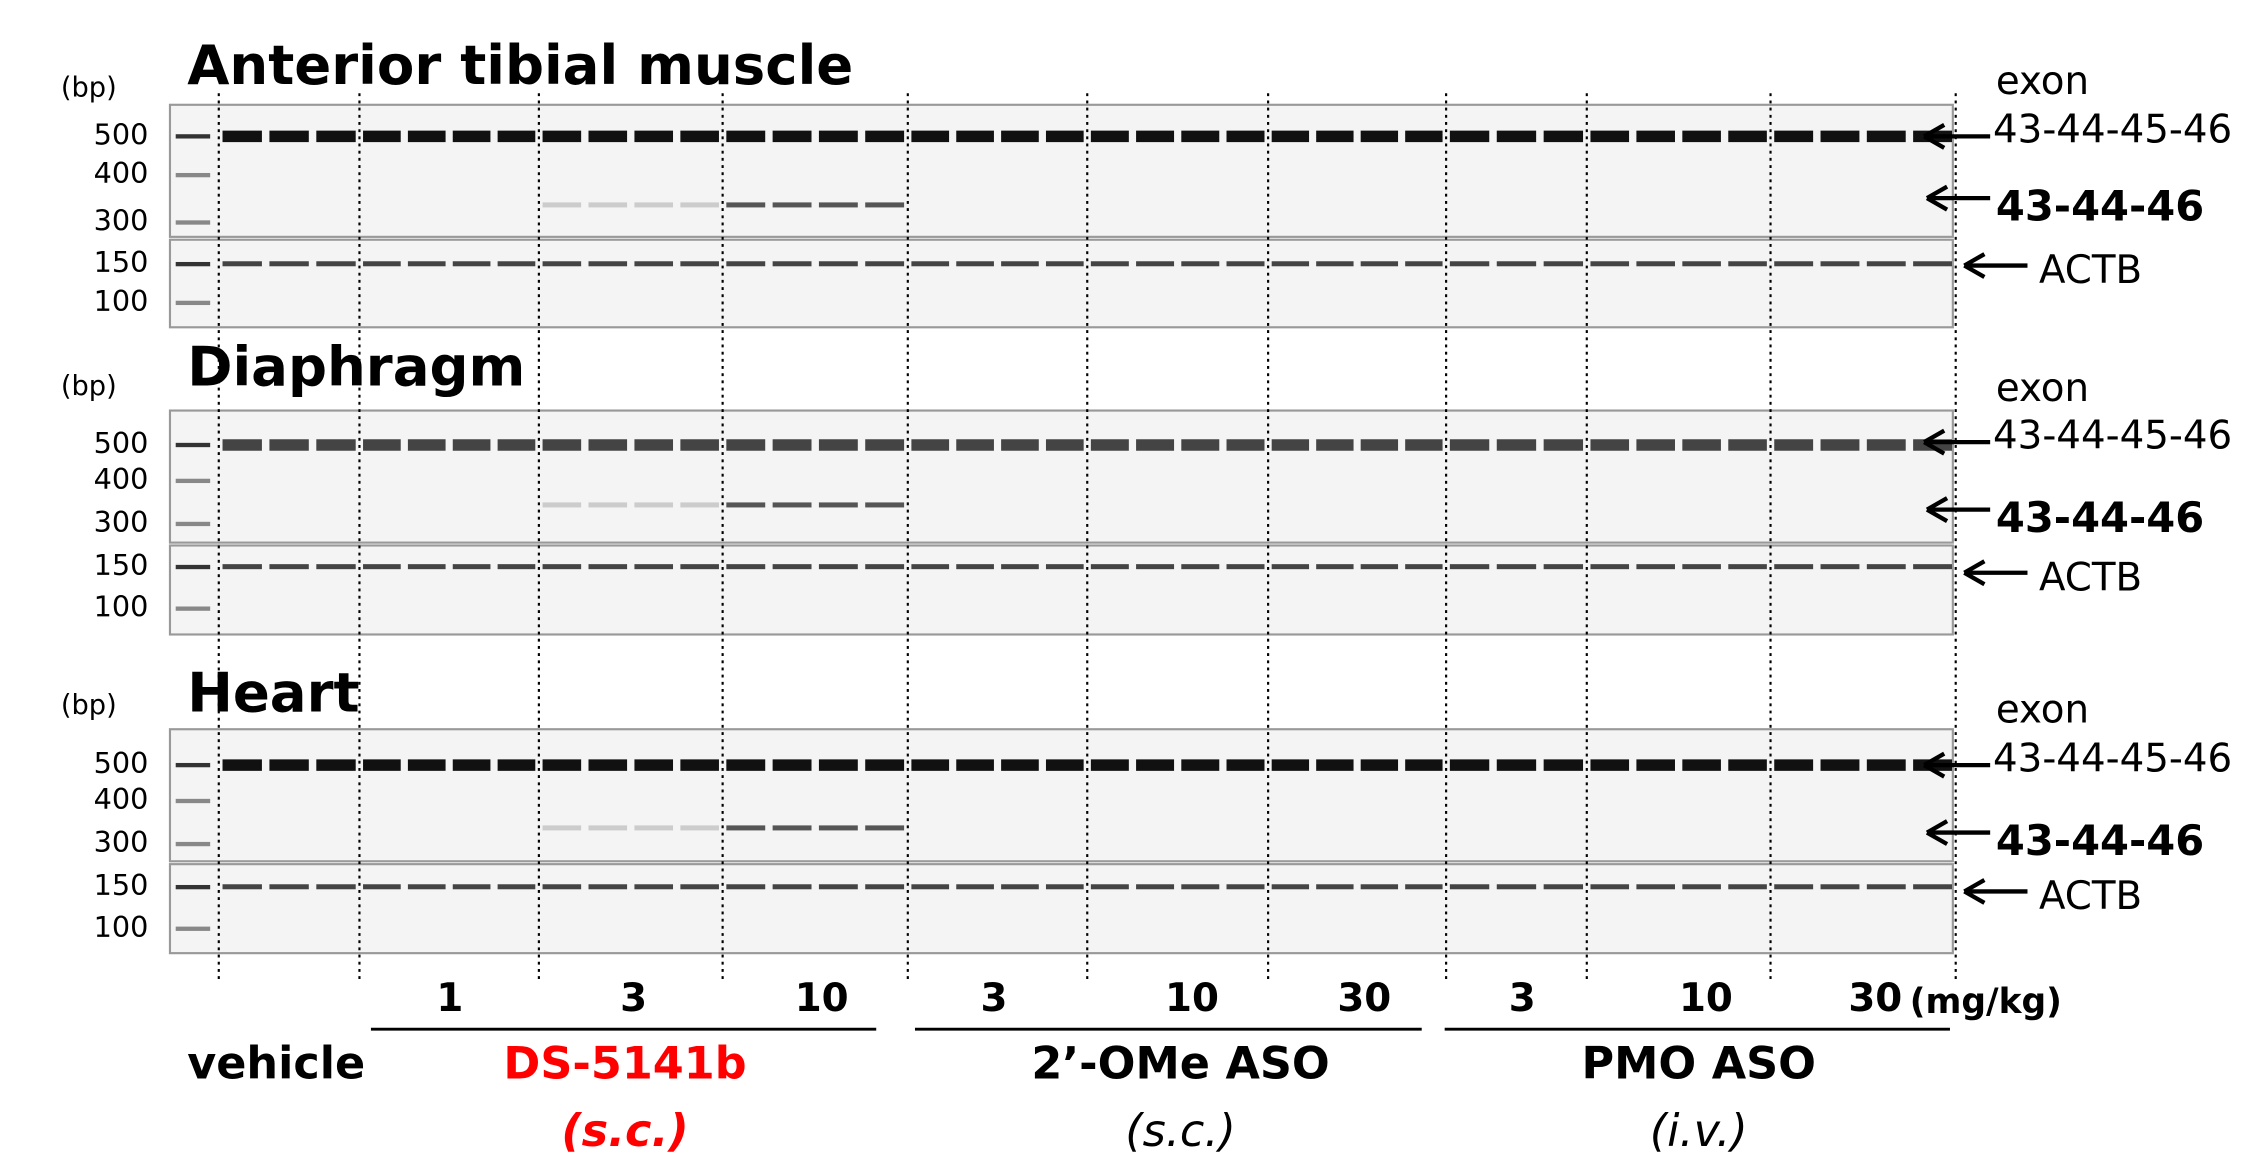 The image size is (2252, 1157). I want to click on dose-label: 30, so click(1875, 998).